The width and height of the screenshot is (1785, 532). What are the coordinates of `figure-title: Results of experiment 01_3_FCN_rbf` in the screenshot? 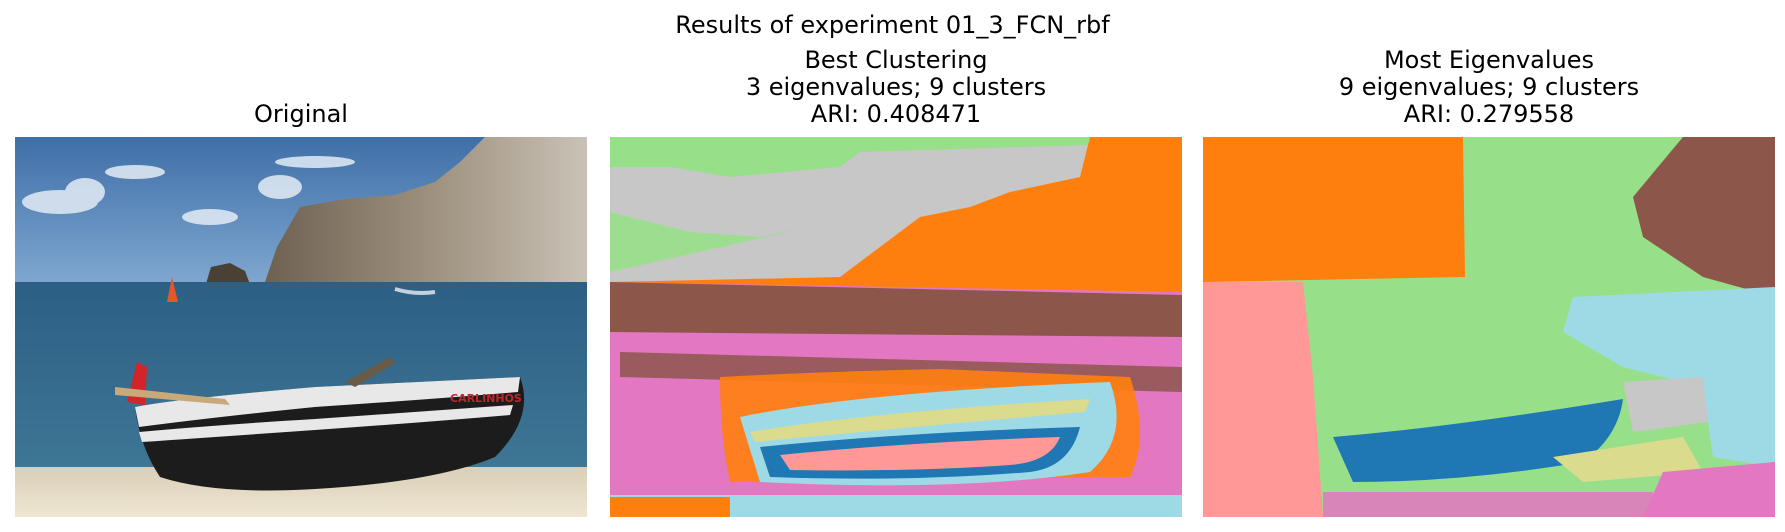 It's located at (892, 25).